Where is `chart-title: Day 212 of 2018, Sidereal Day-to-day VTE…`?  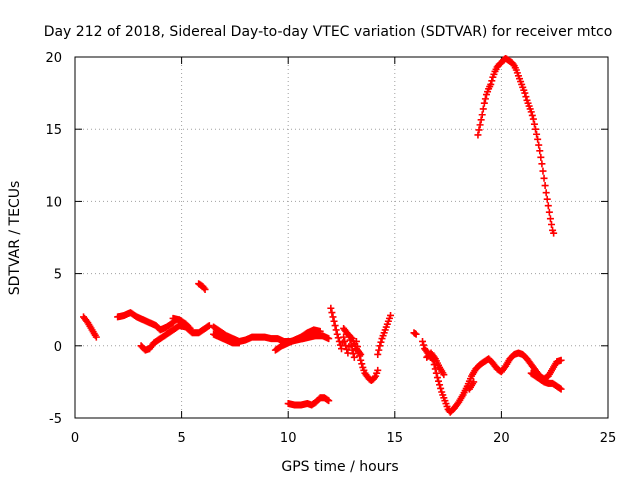
chart-title: Day 212 of 2018, Sidereal Day-to-day VTE… is located at coordinates (328, 32).